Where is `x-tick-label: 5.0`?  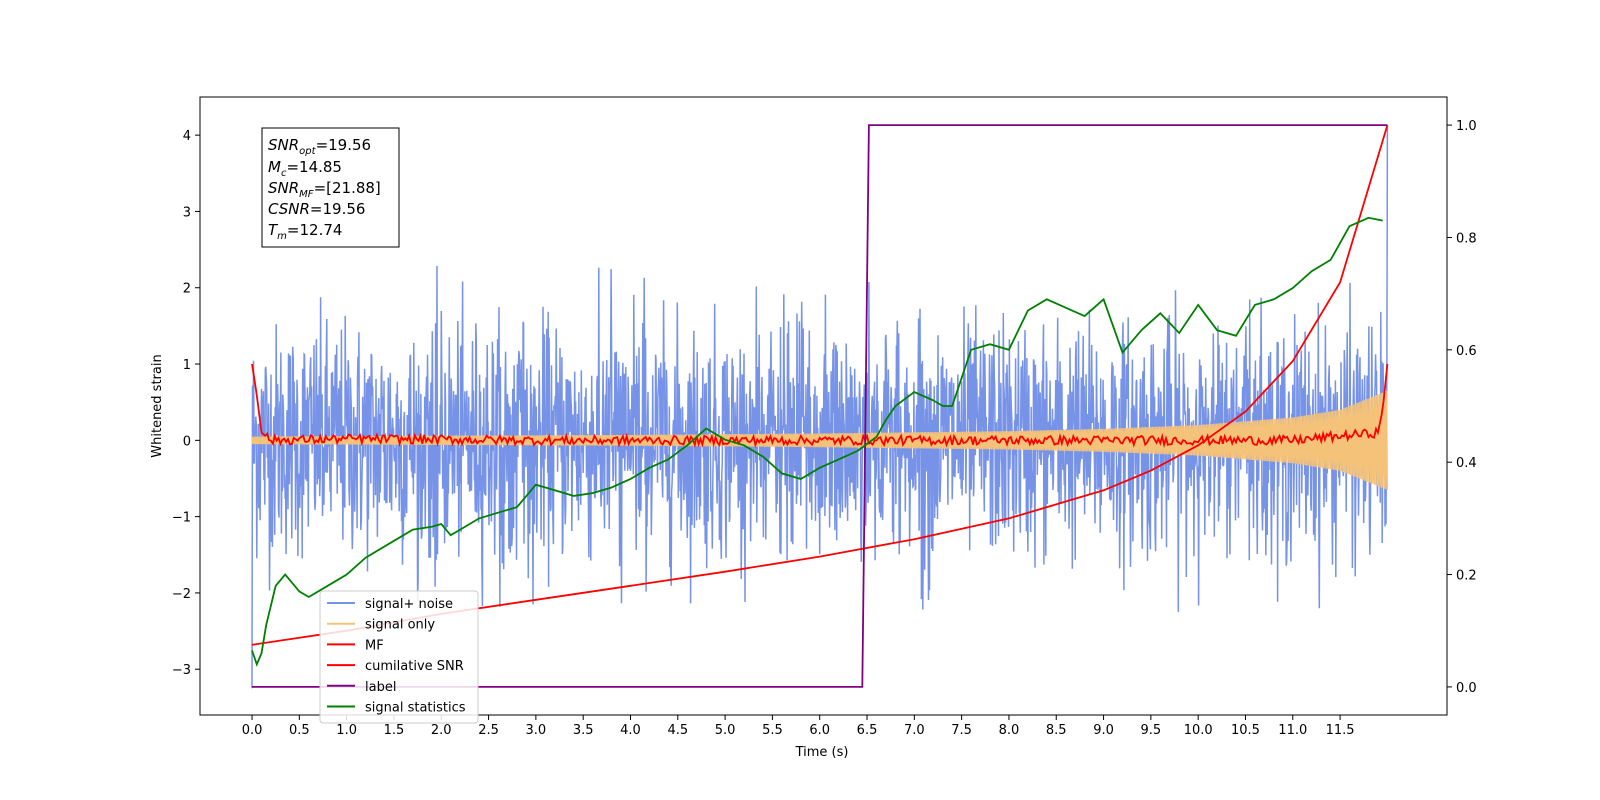 x-tick-label: 5.0 is located at coordinates (725, 730).